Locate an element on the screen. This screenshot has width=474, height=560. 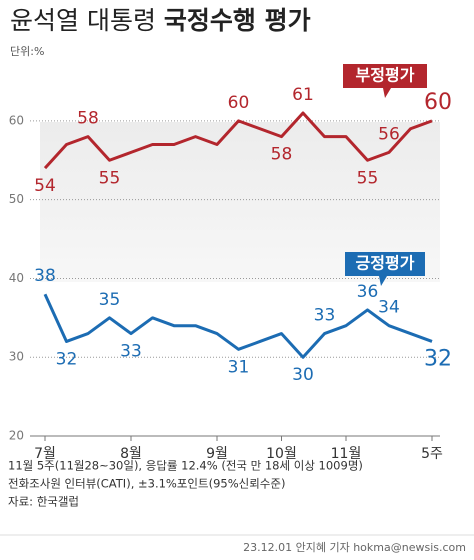
x-tick-label: 7월 is located at coordinates (45, 454).